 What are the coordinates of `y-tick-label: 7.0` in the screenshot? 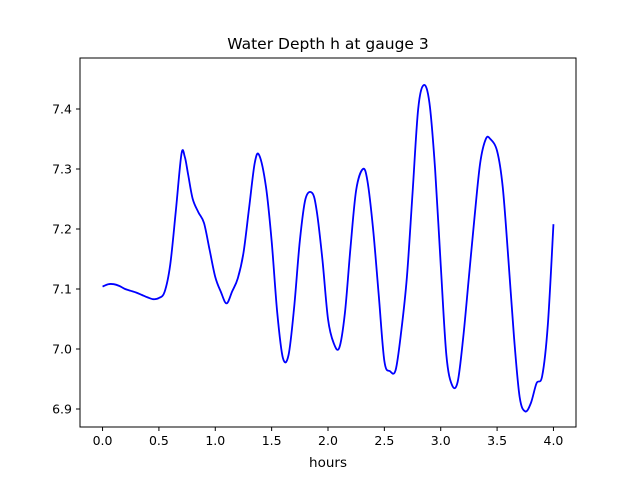 It's located at (62, 349).